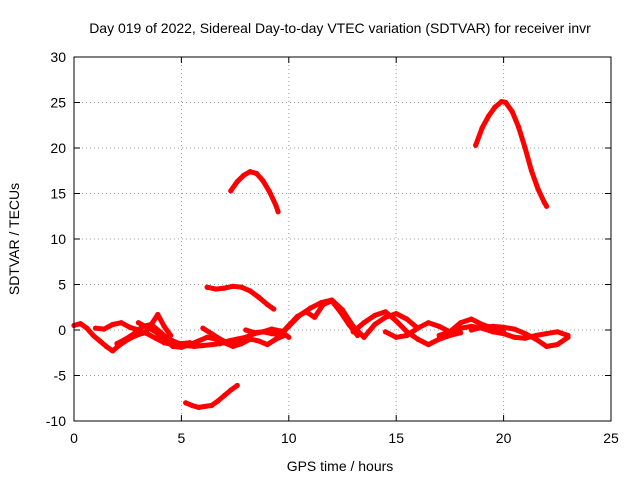 This screenshot has height=480, width=640. Describe the element at coordinates (340, 466) in the screenshot. I see `x-axis-label: GPS time / hours` at that location.